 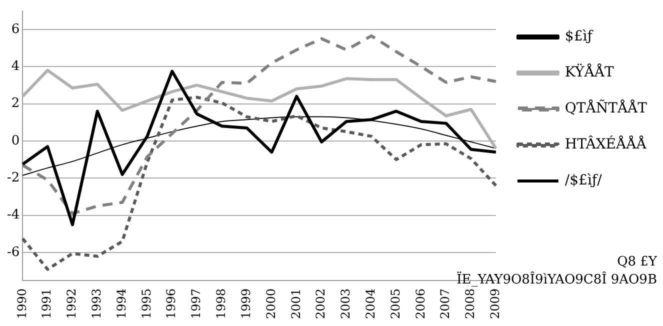 What do you see at coordinates (321, 304) in the screenshot?
I see `x-tick-label: 2002` at bounding box center [321, 304].